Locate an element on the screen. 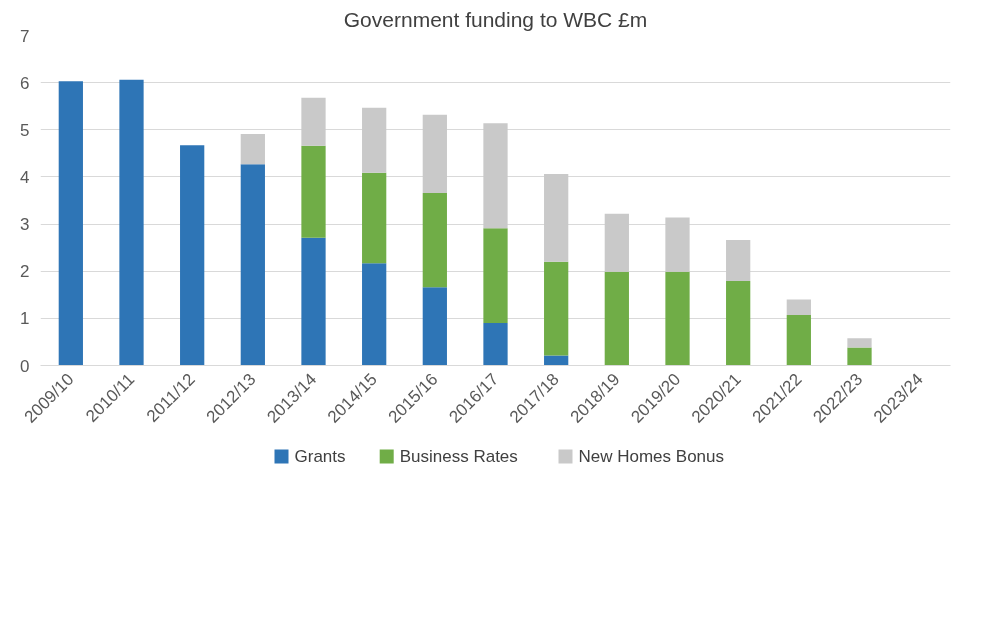 This screenshot has height=625, width=1008. y-tick-label: 1 is located at coordinates (25, 319).